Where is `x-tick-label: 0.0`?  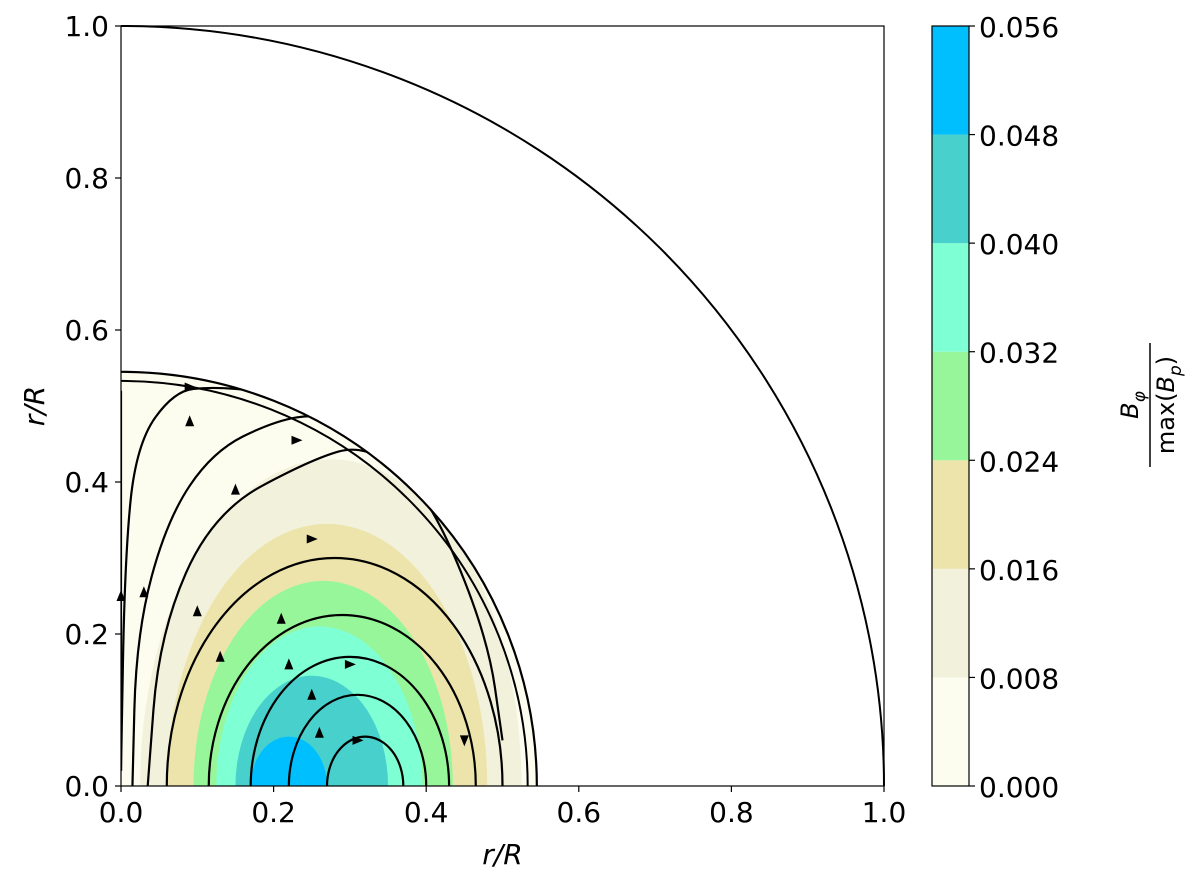 x-tick-label: 0.0 is located at coordinates (121, 812).